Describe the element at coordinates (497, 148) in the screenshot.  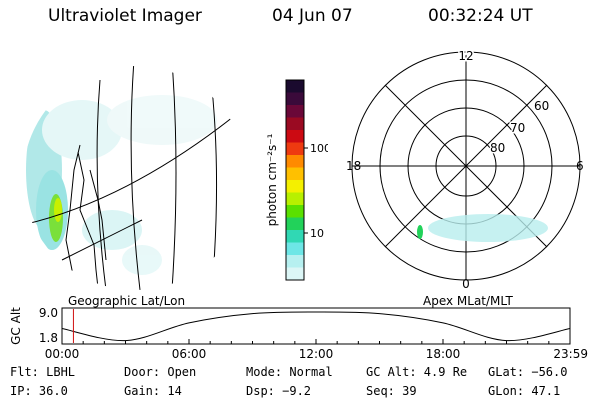
I see `mlat-label-80: 80` at that location.